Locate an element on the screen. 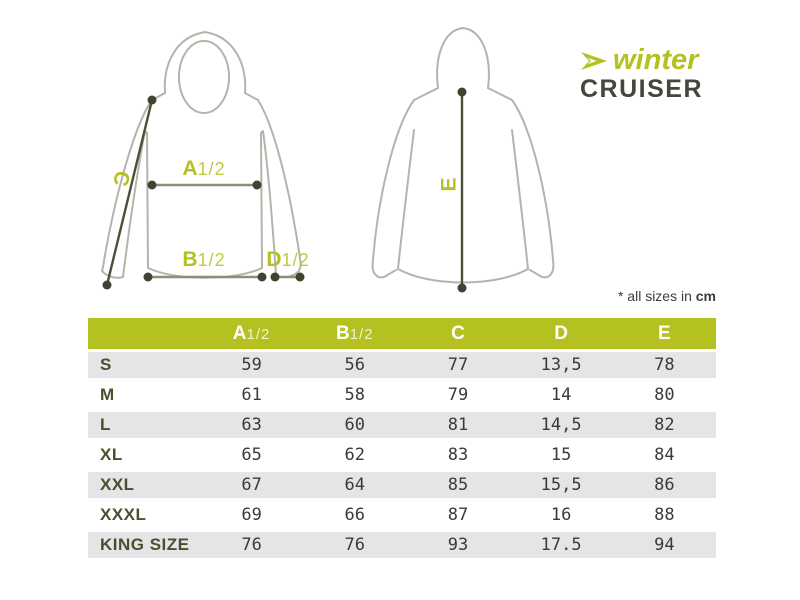 This screenshot has height=600, width=800. measurement-value: 65 is located at coordinates (252, 456).